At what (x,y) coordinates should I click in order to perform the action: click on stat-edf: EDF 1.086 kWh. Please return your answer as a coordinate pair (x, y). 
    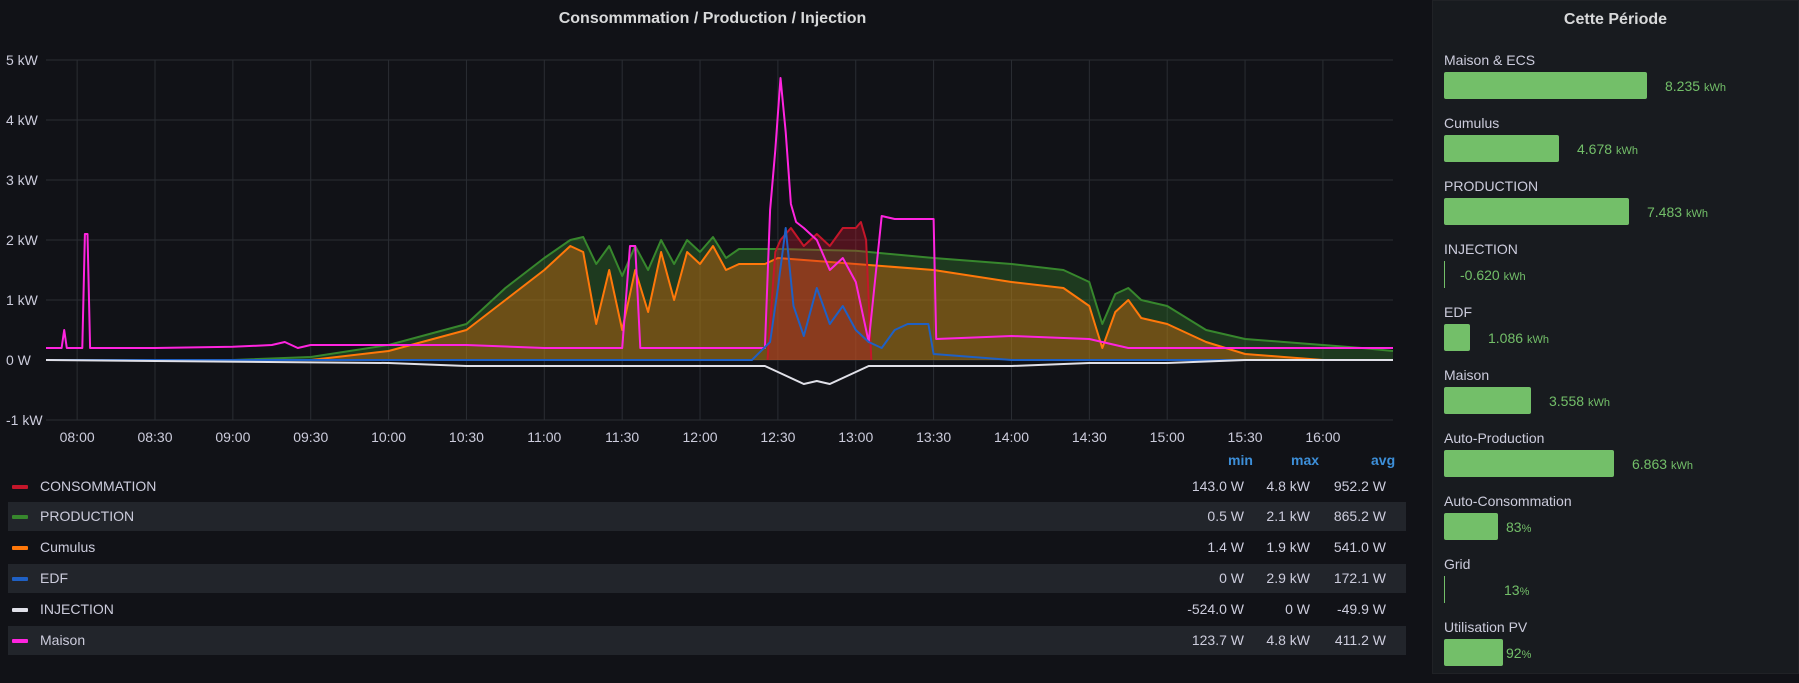
    Looking at the image, I should click on (1619, 334).